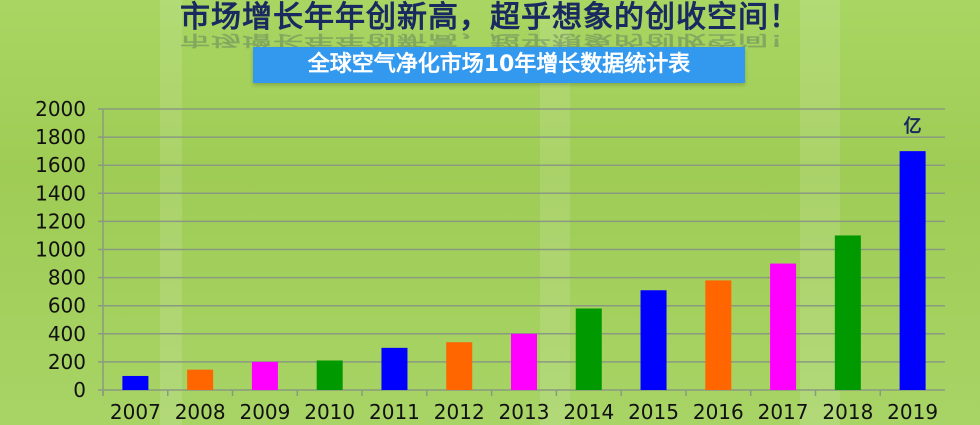  I want to click on y-tick-label: 800, so click(67, 278).